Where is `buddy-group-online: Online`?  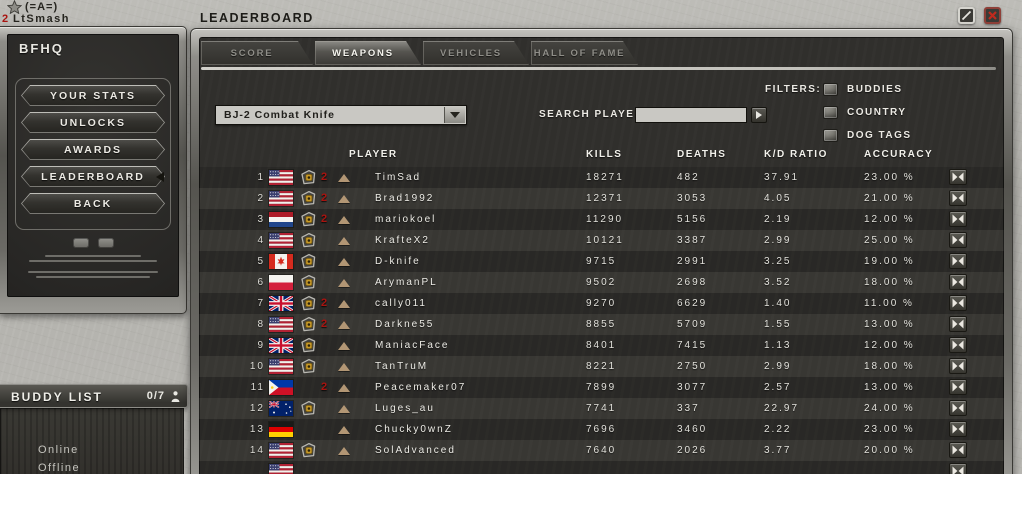 buddy-group-online: Online is located at coordinates (58, 450).